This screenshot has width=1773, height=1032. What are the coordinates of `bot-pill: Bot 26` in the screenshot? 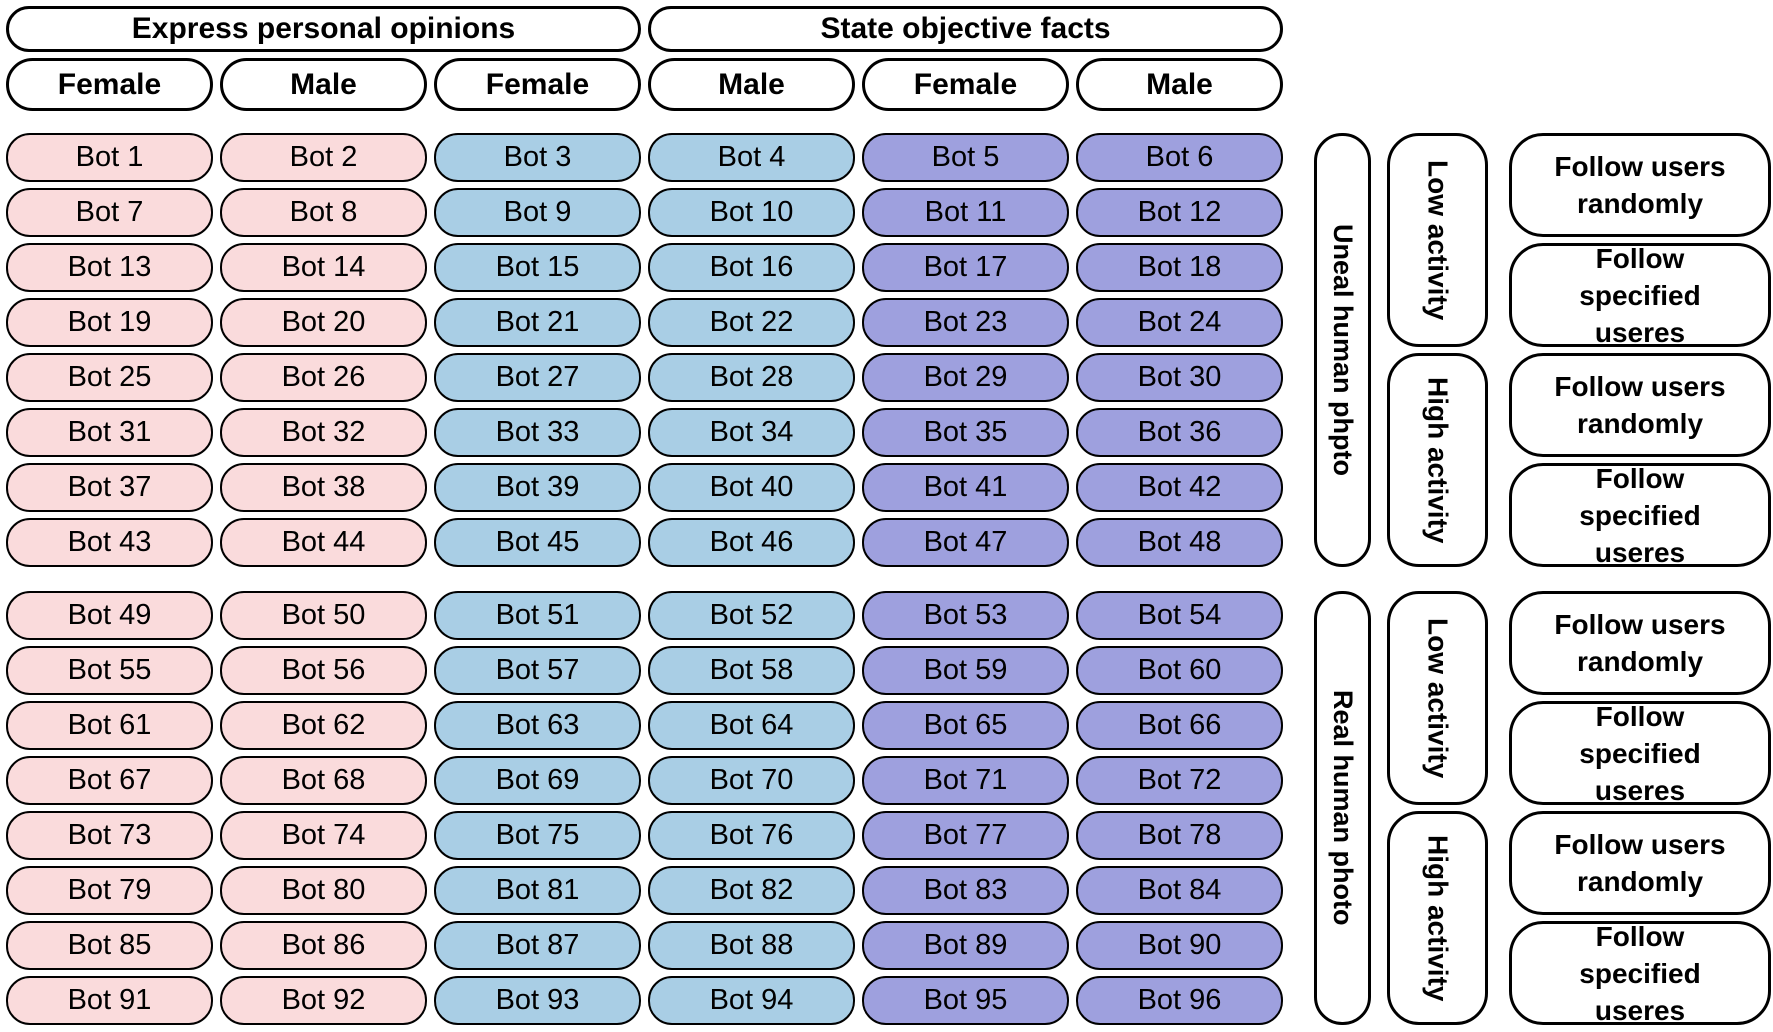 It's located at (323, 377).